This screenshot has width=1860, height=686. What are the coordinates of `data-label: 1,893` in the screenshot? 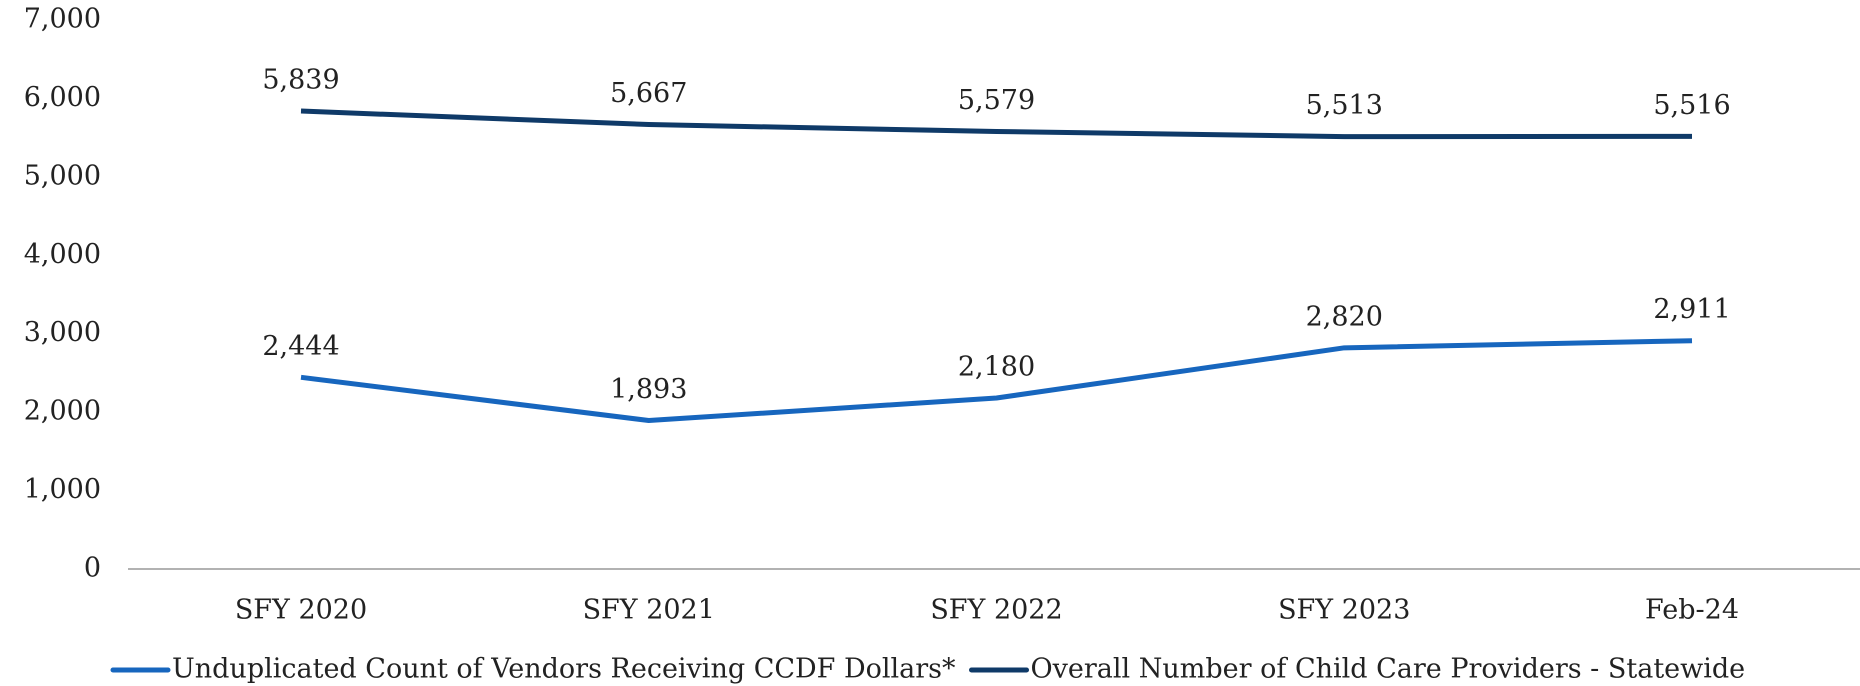 It's located at (648, 389).